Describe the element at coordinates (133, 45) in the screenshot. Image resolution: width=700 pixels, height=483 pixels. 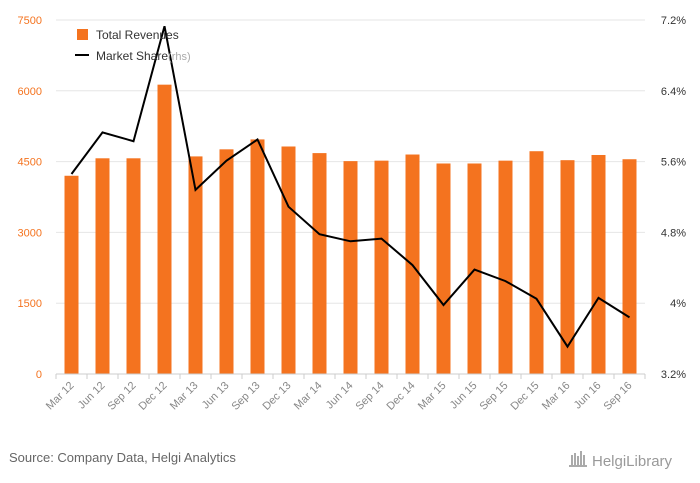
I see `legend: Total Revenues Market Share(rhs)` at that location.